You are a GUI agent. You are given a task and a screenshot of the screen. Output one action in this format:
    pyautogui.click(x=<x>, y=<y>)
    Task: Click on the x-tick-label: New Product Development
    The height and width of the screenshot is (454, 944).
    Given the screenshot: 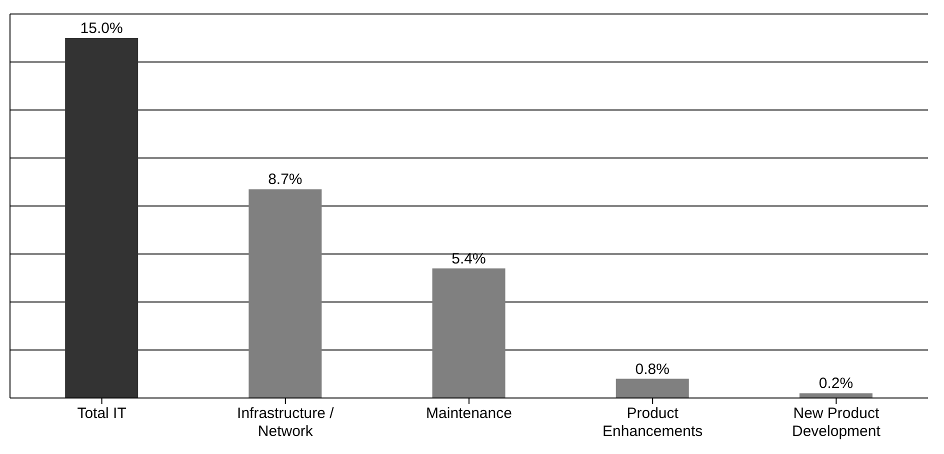 What is the action you would take?
    pyautogui.click(x=837, y=422)
    